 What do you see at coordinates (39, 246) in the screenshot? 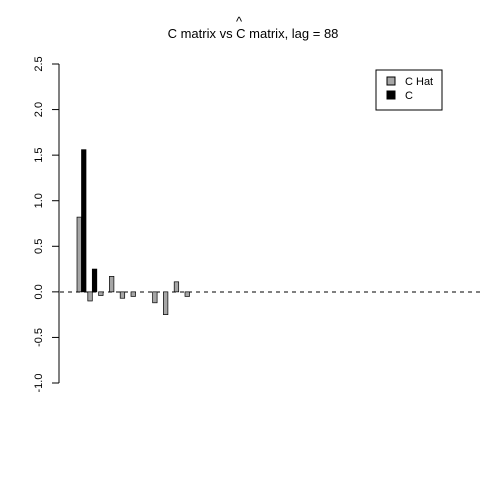
I see `y-tick-label: 0.5` at bounding box center [39, 246].